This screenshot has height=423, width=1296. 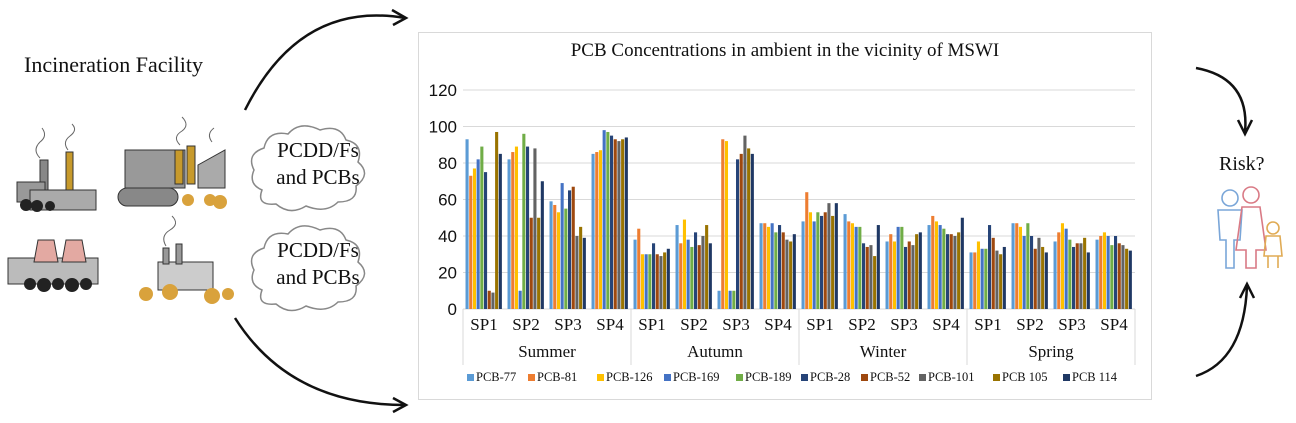 What do you see at coordinates (987, 324) in the screenshot?
I see `x-tick-label: SP1` at bounding box center [987, 324].